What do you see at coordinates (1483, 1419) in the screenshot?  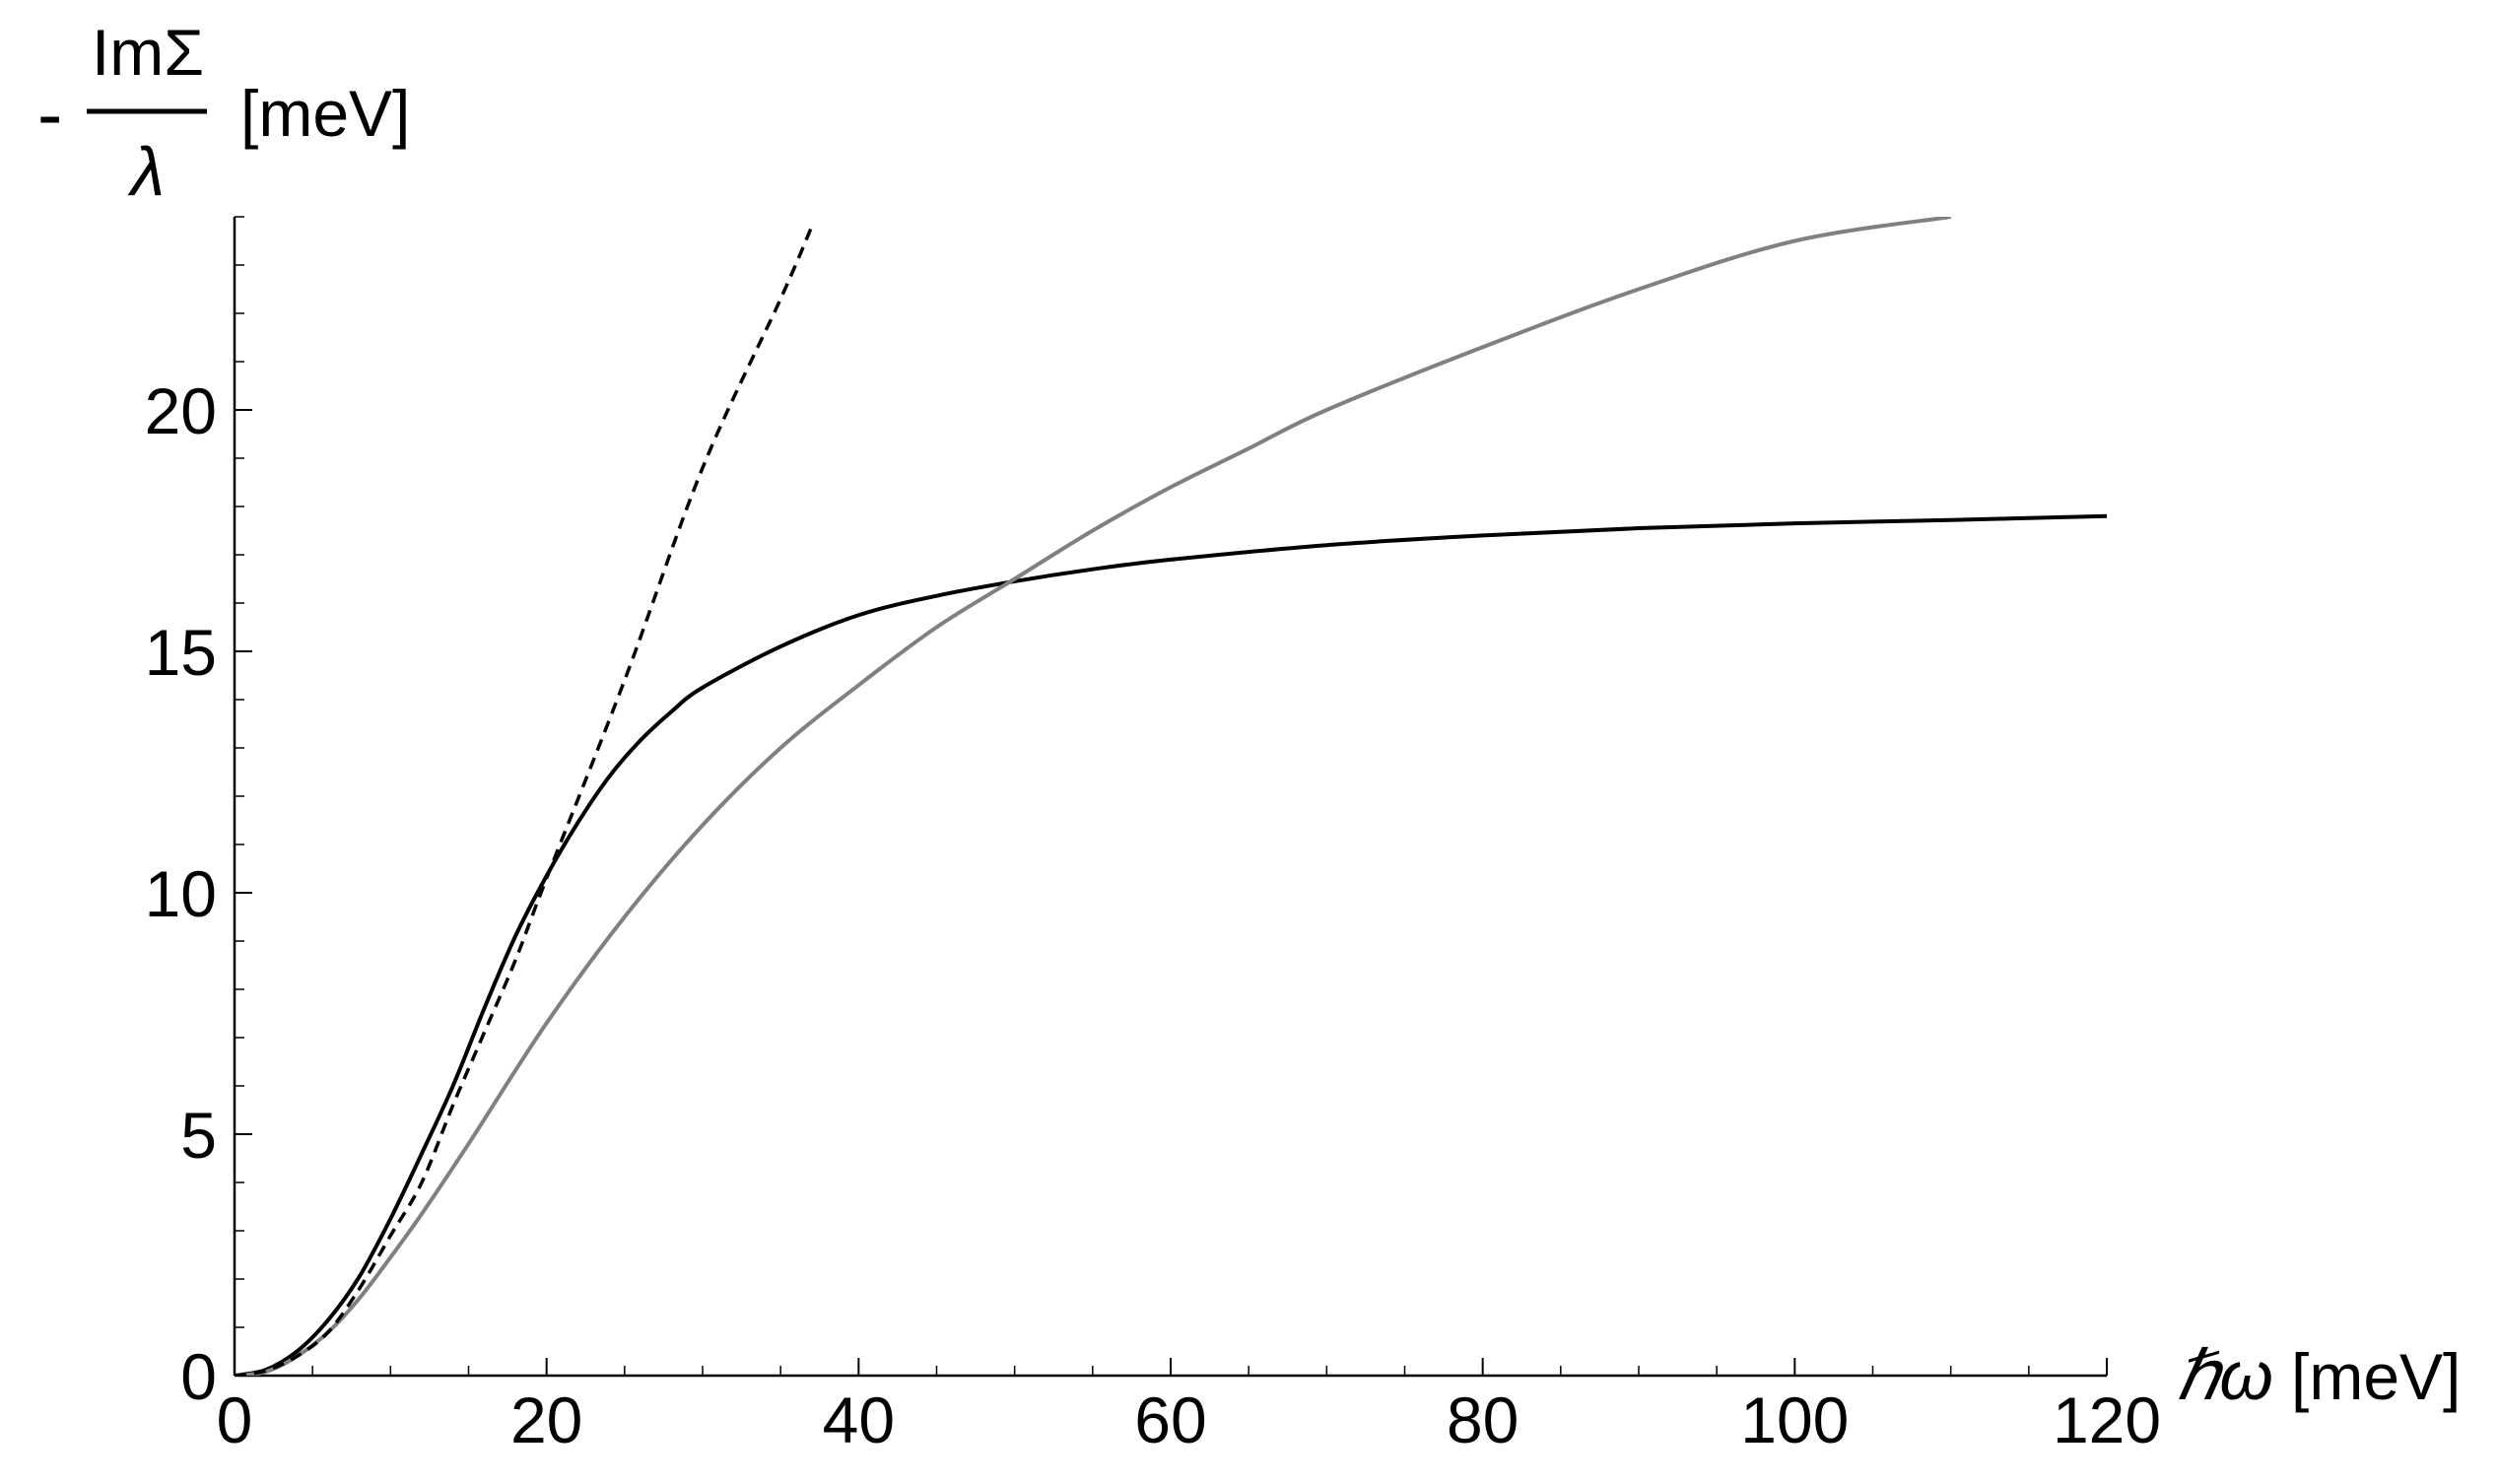 I see `x-tick-label: 80` at bounding box center [1483, 1419].